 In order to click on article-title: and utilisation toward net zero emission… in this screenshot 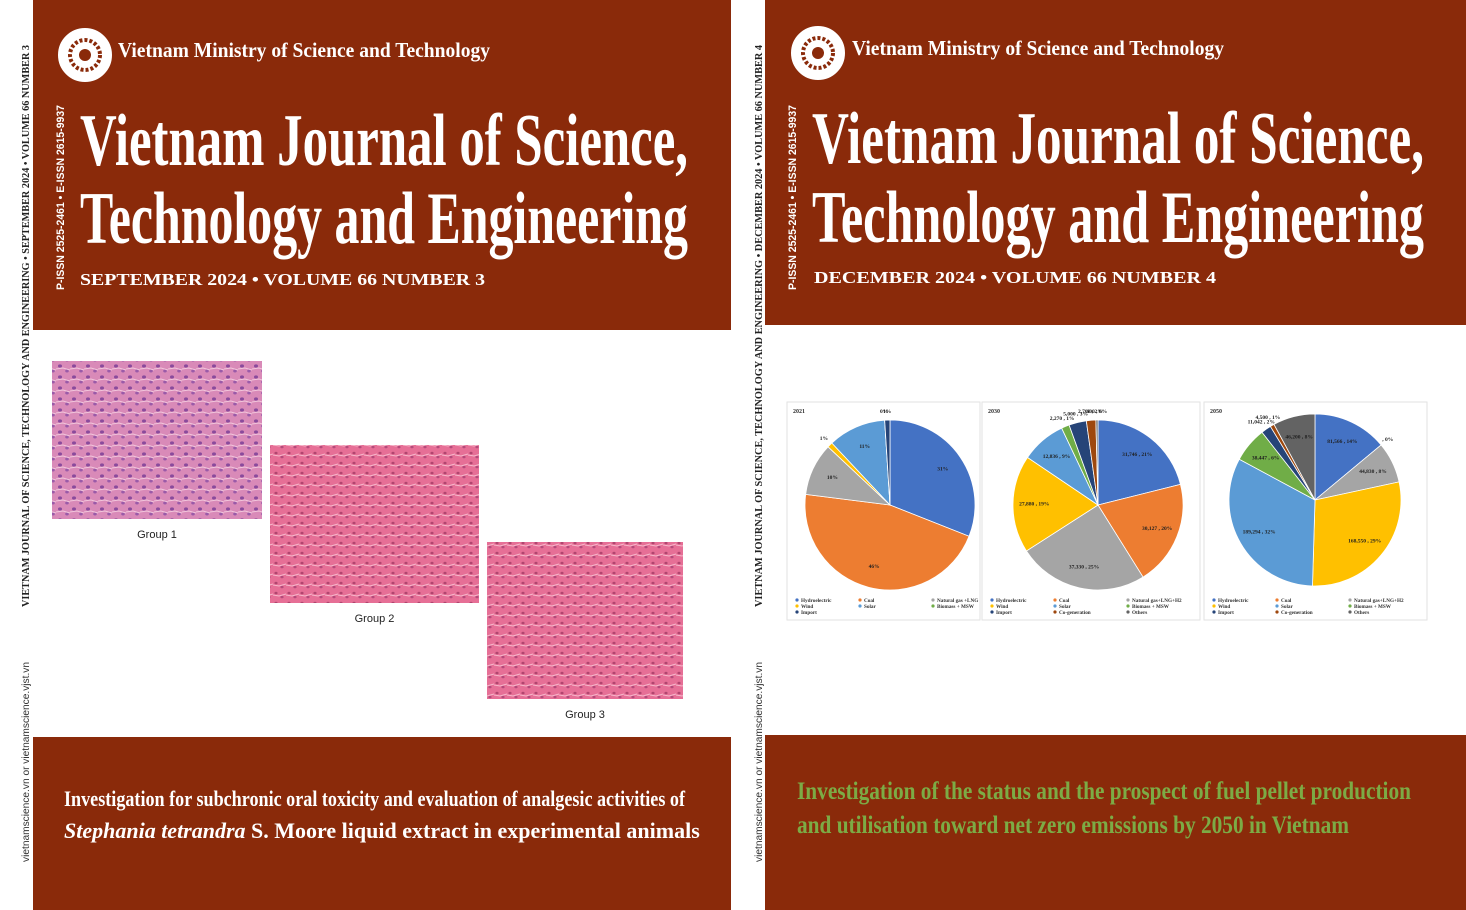, I will do `click(1073, 825)`.